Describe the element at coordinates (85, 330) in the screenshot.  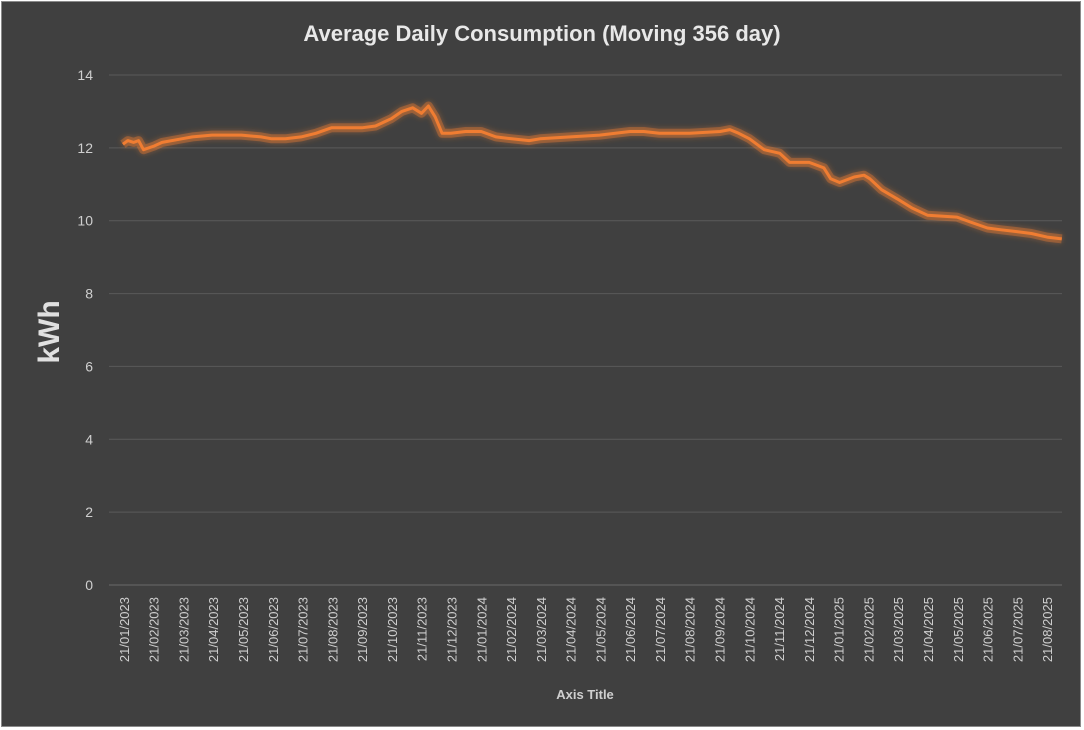
I see `y-axis-ticks: 0 2 4 6 8 10 12 14` at that location.